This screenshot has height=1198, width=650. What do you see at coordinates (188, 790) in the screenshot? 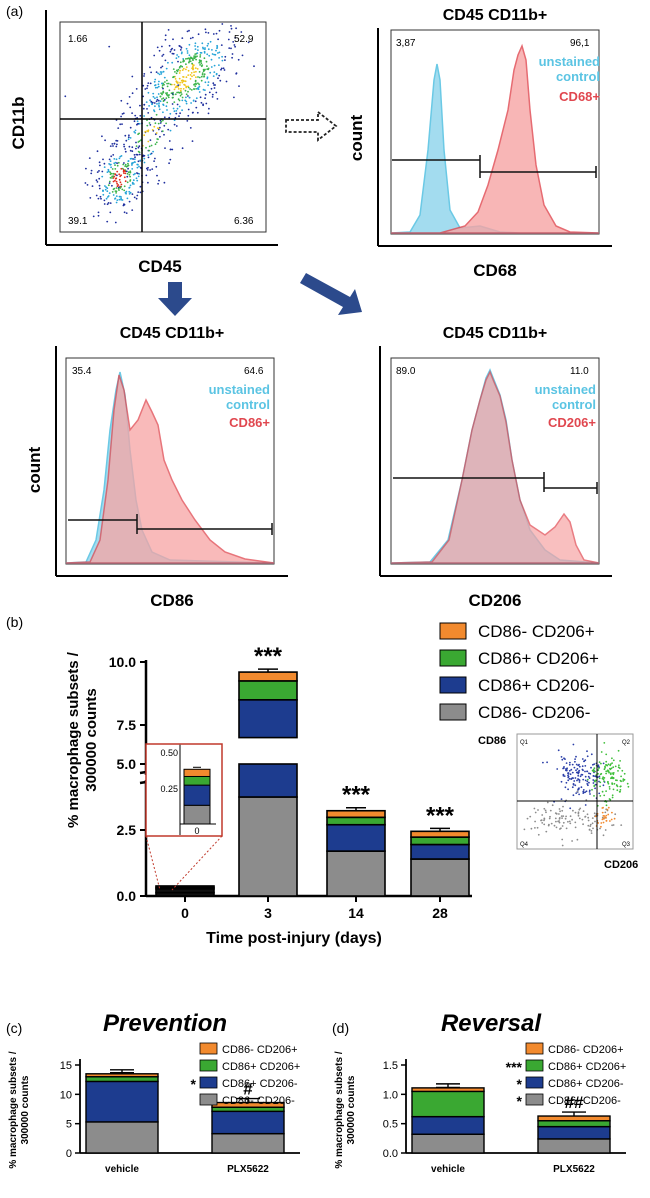
I see `inset-content: 0.50 0.25 0` at bounding box center [188, 790].